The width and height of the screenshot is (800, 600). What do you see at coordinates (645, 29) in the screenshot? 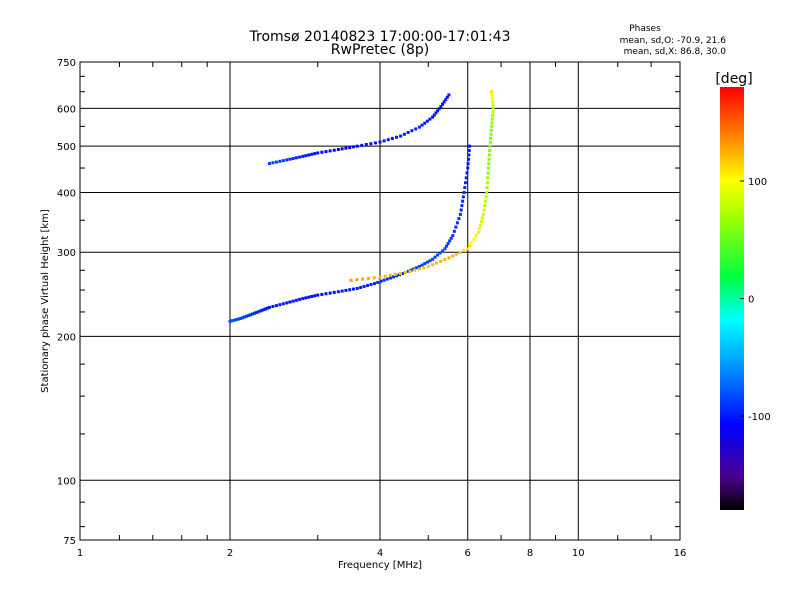
I see `phase-info-title: Phases` at bounding box center [645, 29].